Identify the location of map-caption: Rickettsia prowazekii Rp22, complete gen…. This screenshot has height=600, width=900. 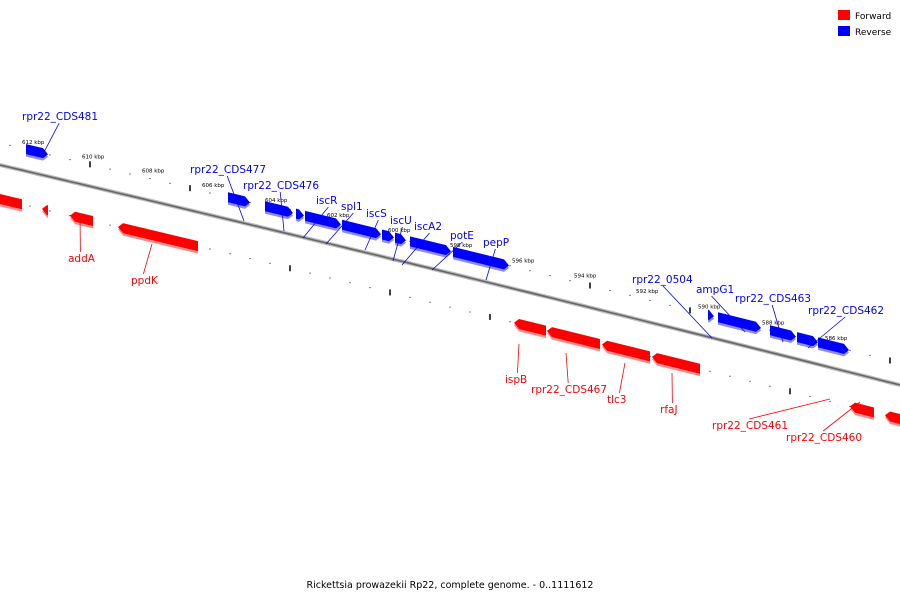
(450, 585).